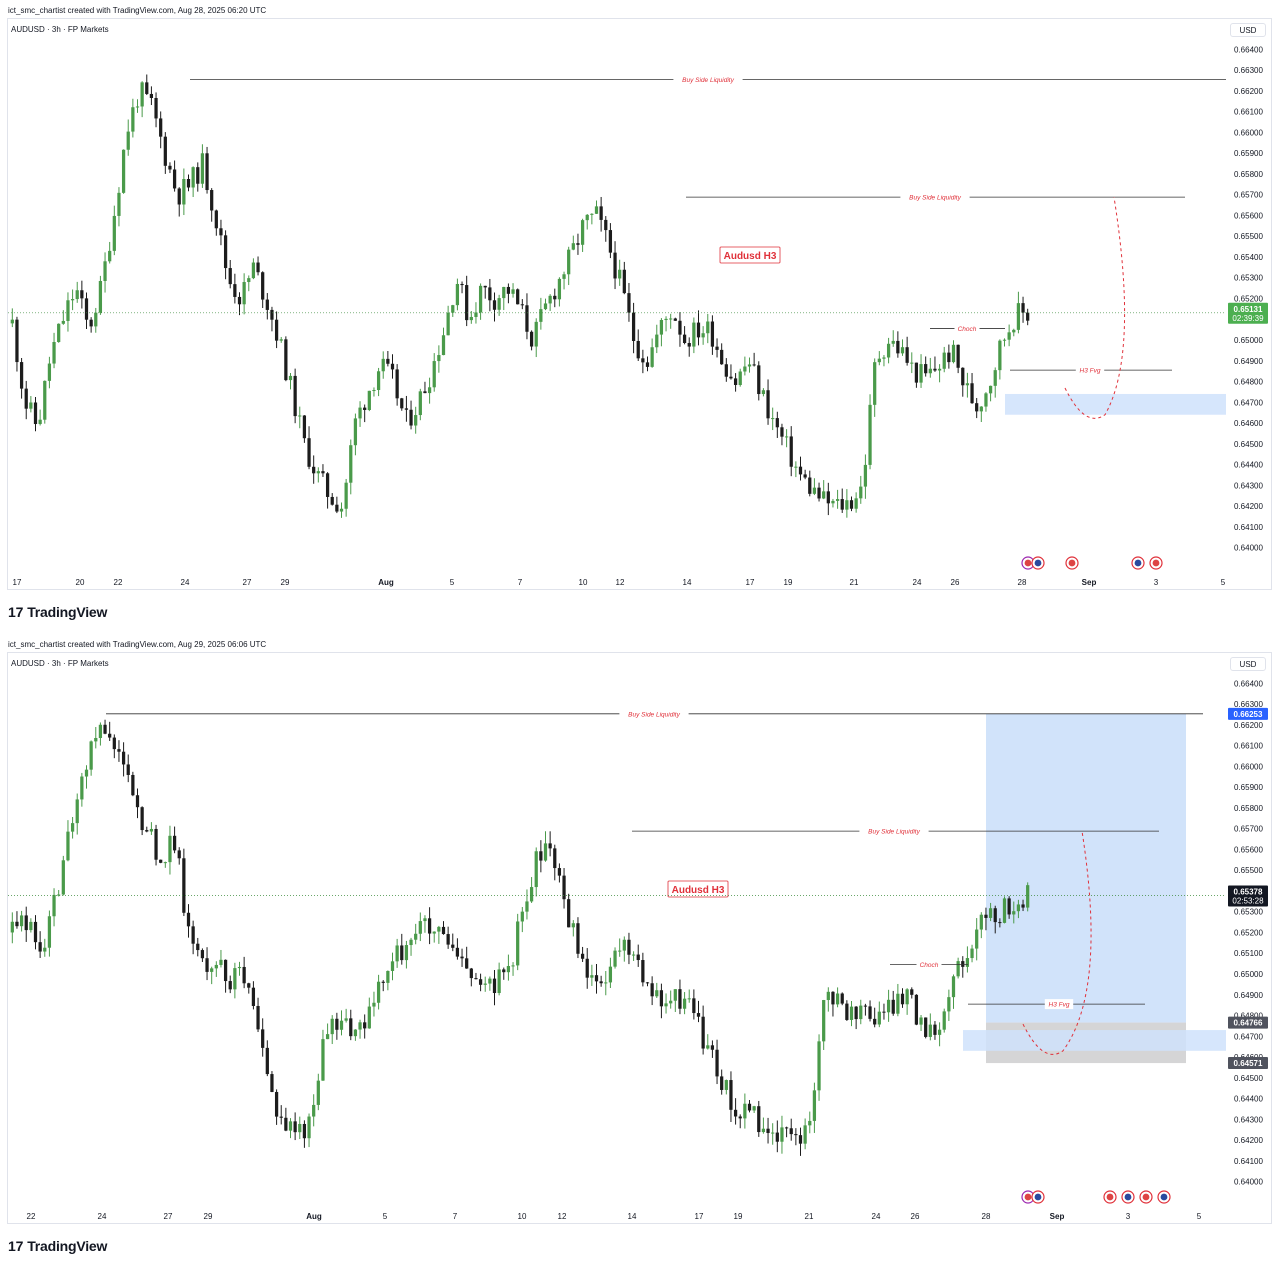 The height and width of the screenshot is (1268, 1280). I want to click on date-tick: Aug, so click(314, 1216).